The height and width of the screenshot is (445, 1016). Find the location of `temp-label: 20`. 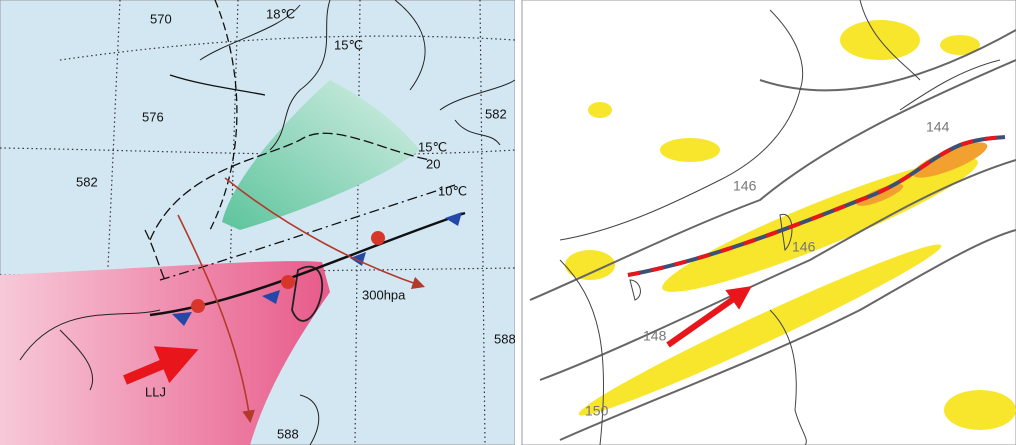

temp-label: 20 is located at coordinates (433, 163).